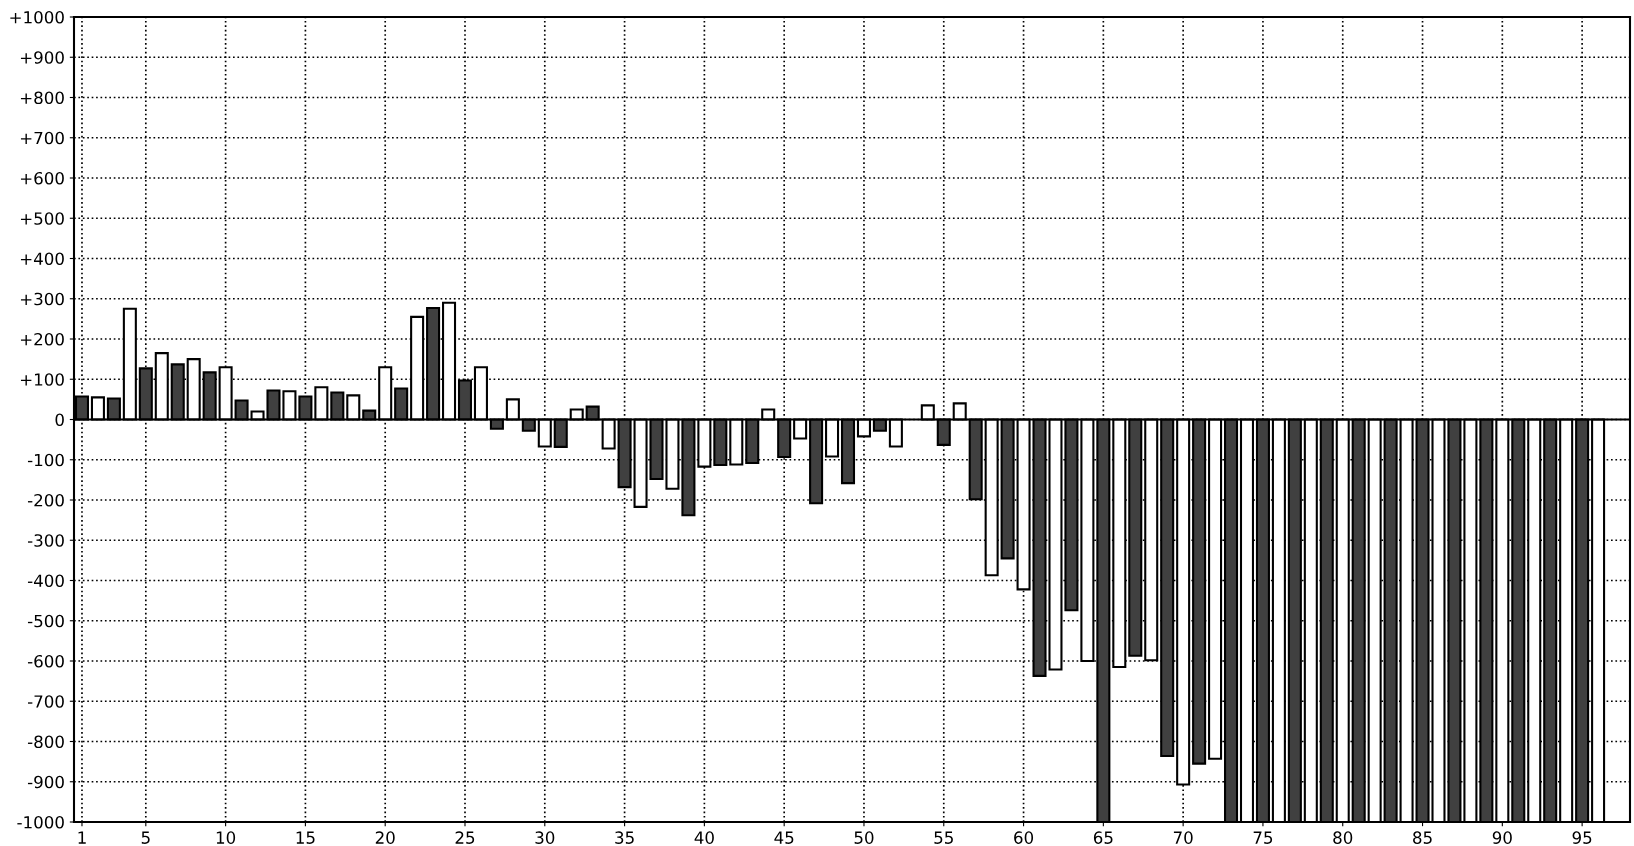 The image size is (1634, 846). I want to click on y-tick-label: +300, so click(42, 299).